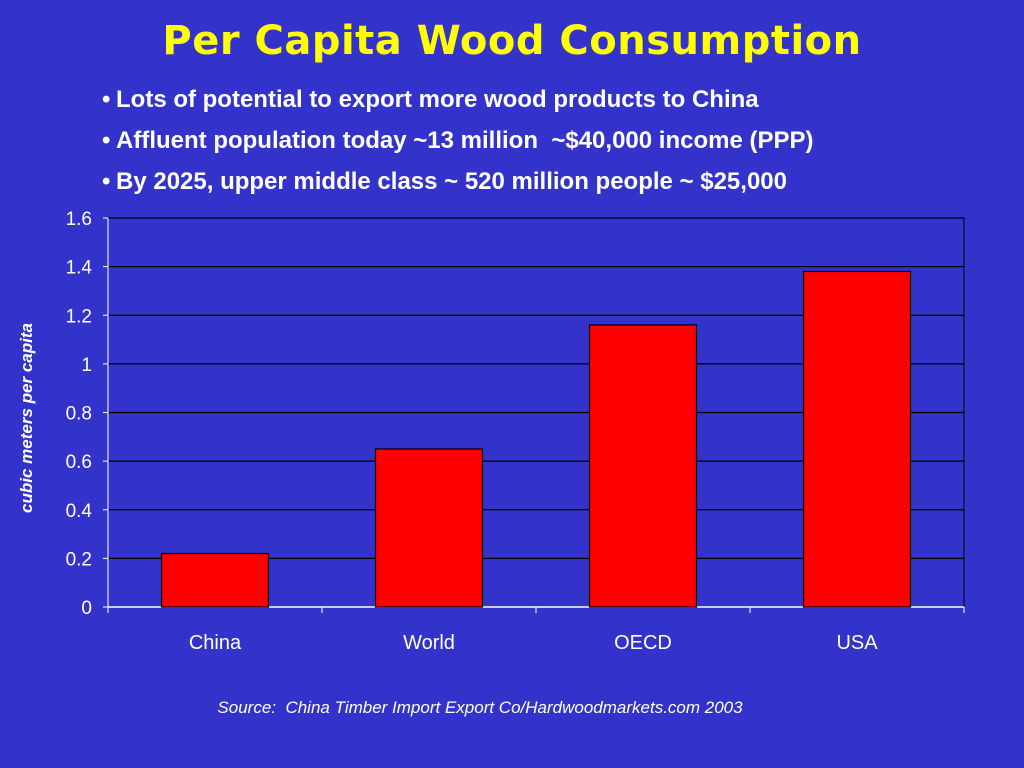 Image resolution: width=1024 pixels, height=768 pixels. What do you see at coordinates (79, 511) in the screenshot?
I see `y-tick-label: 0.4` at bounding box center [79, 511].